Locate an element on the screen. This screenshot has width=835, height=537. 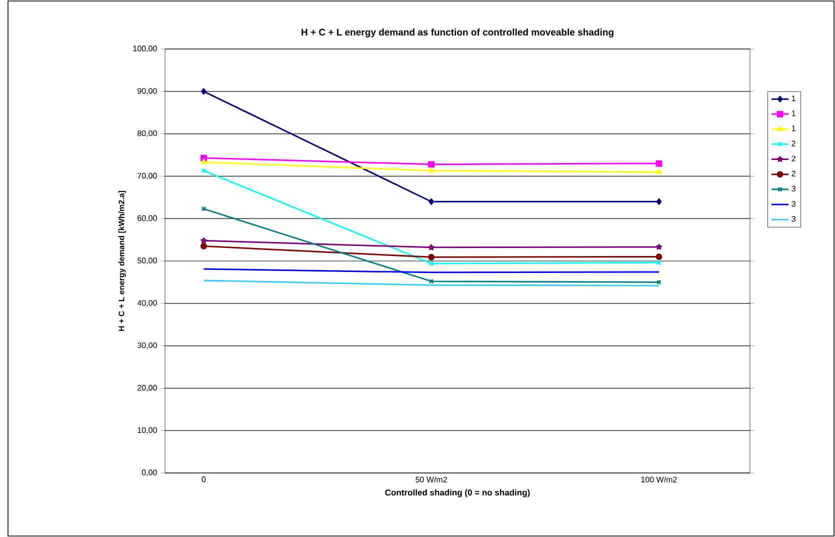
chart-title: H + C + L energy demand as function of controlled moveable shading is located at coordinates (458, 33).